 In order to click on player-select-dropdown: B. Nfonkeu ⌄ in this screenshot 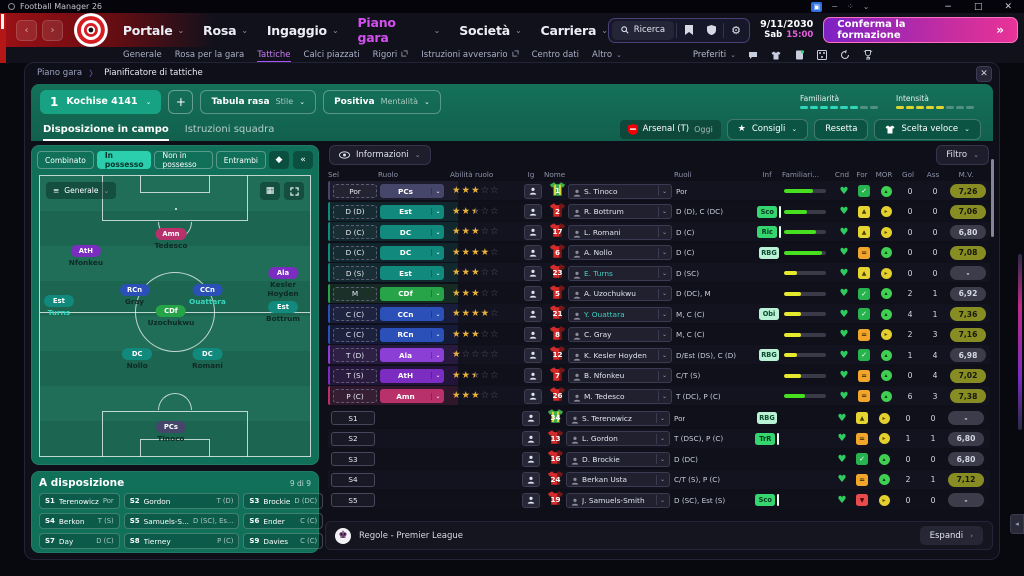, I will do `click(620, 375)`.